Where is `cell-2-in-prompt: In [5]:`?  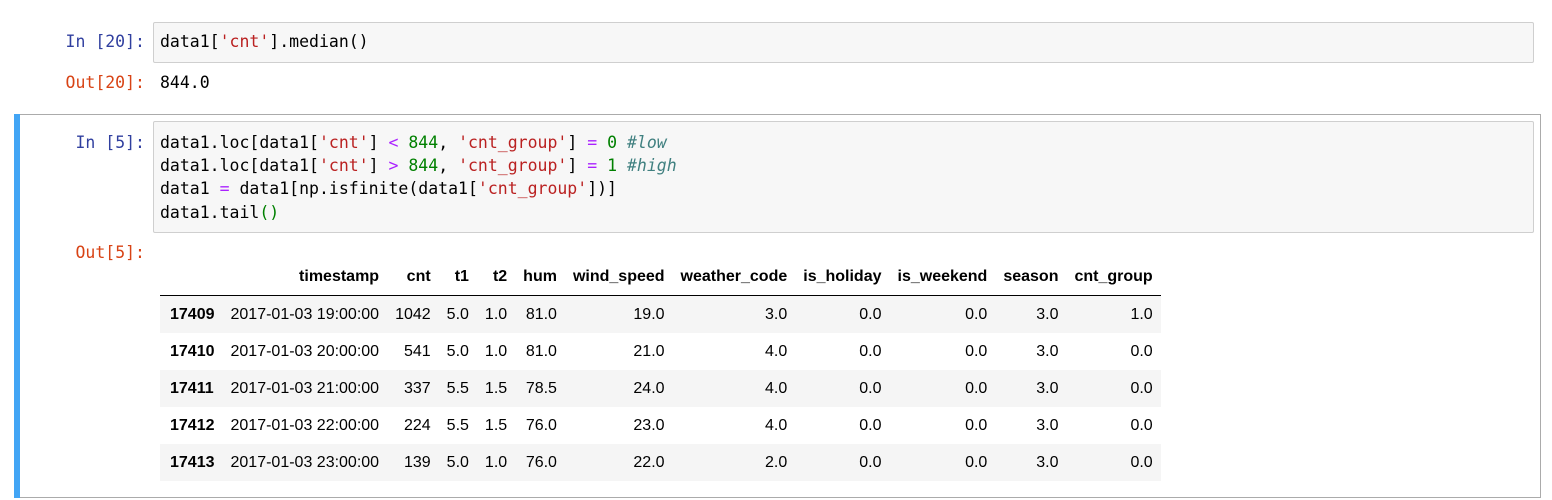 cell-2-in-prompt: In [5]: is located at coordinates (110, 142).